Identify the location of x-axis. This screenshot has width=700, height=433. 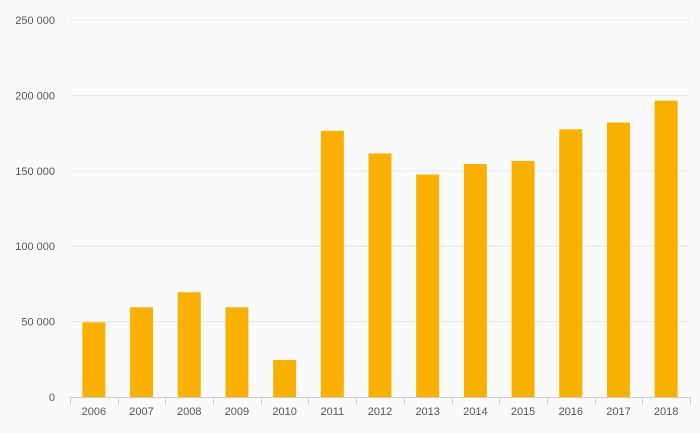
(380, 401).